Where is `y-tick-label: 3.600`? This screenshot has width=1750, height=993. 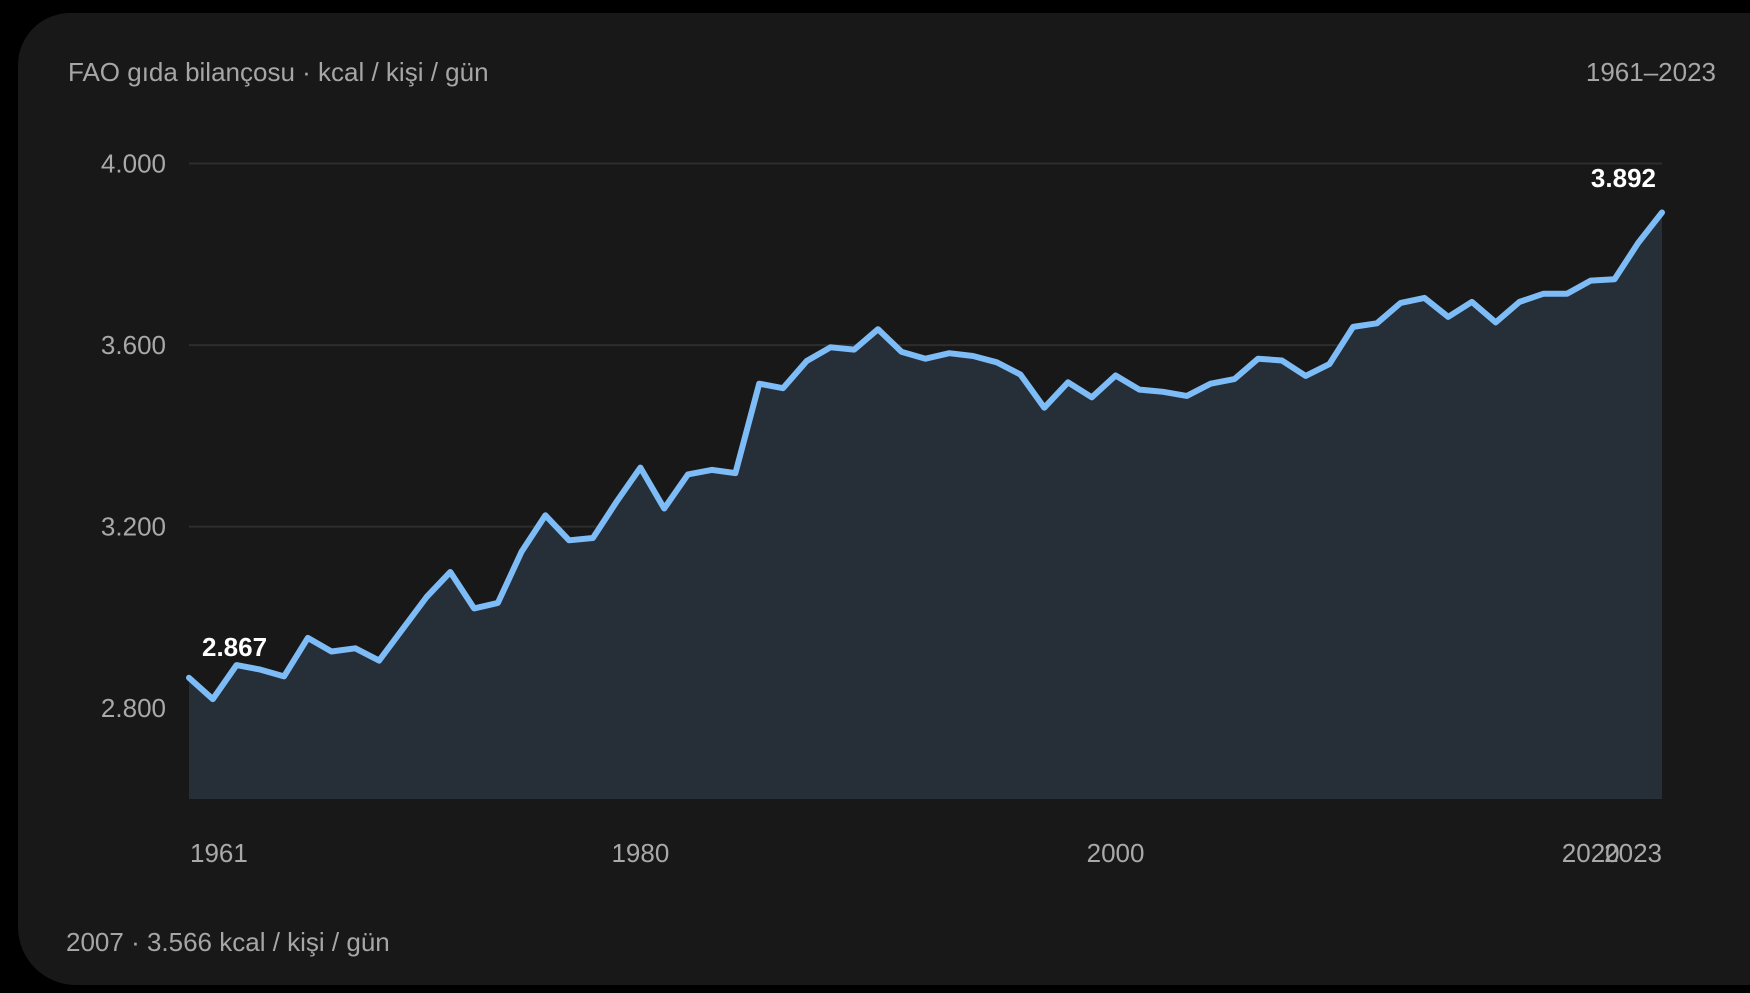 y-tick-label: 3.600 is located at coordinates (133, 345).